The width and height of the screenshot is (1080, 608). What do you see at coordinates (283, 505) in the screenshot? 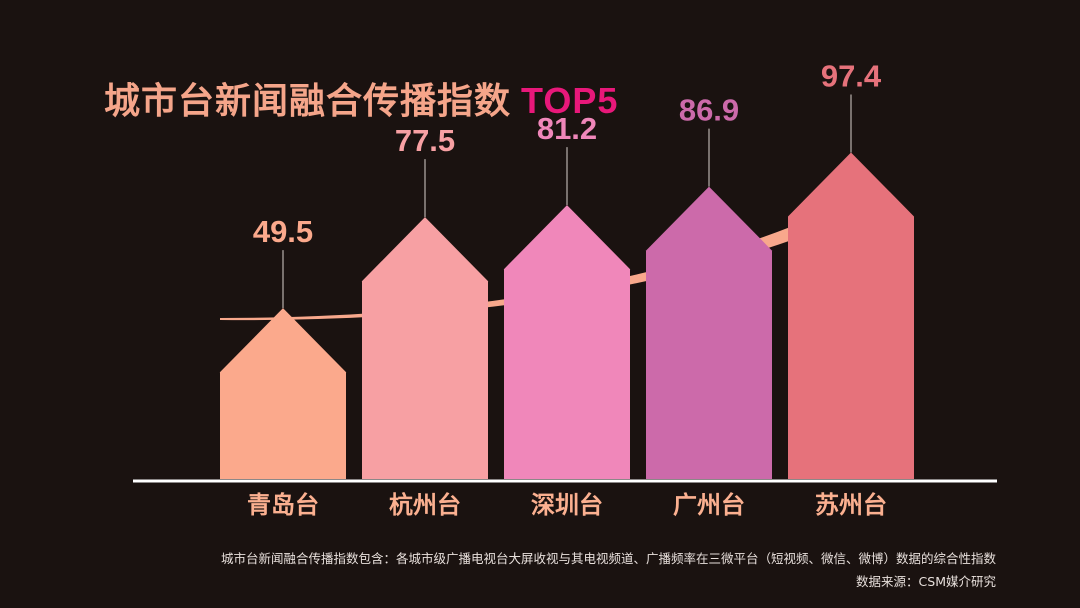
I see `category-label: 青岛台` at bounding box center [283, 505].